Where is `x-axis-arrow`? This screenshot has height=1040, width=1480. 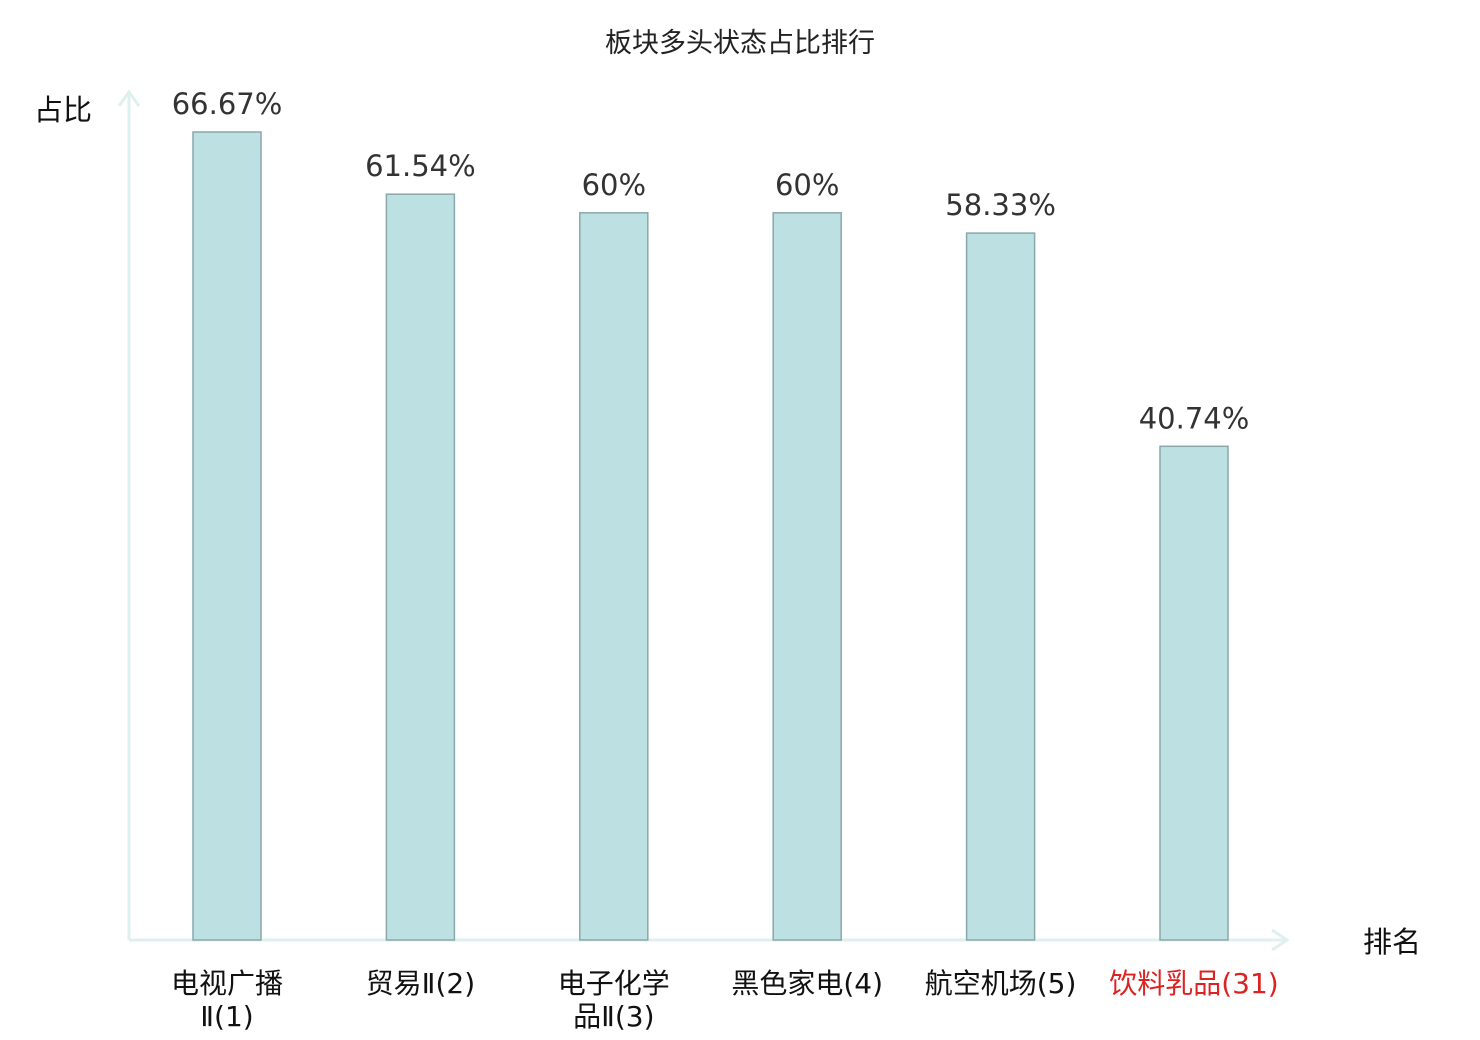
x-axis-arrow is located at coordinates (1280, 940).